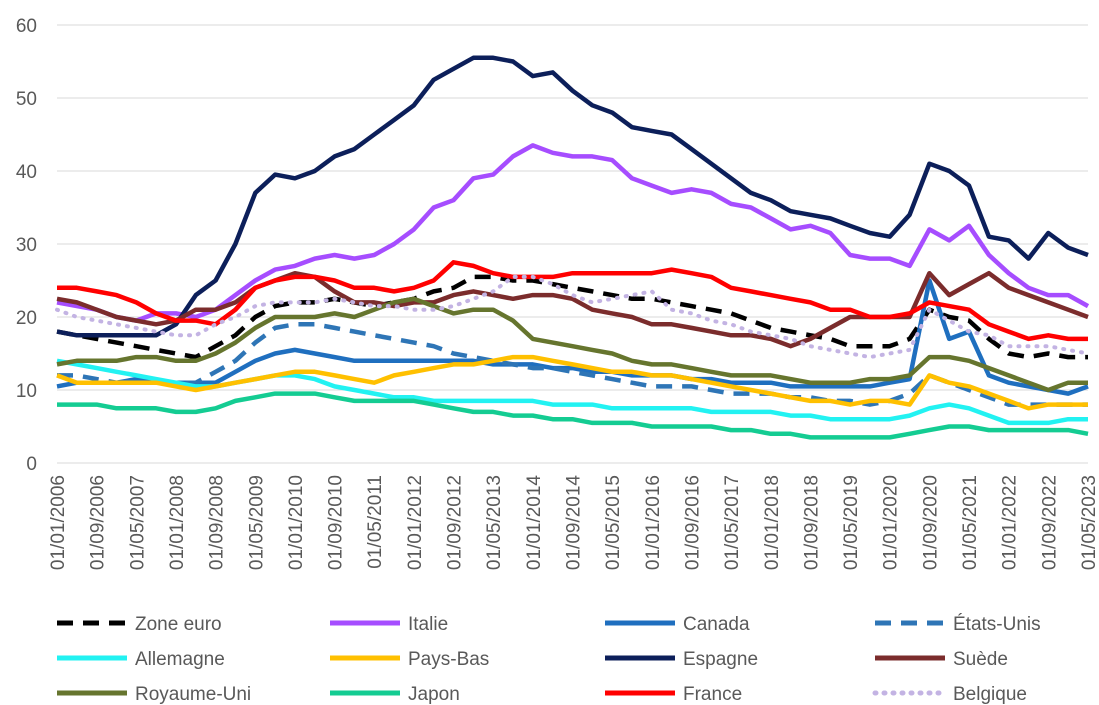 This screenshot has height=705, width=1099. I want to click on x-tick-label: 01/01/2020, so click(891, 522).